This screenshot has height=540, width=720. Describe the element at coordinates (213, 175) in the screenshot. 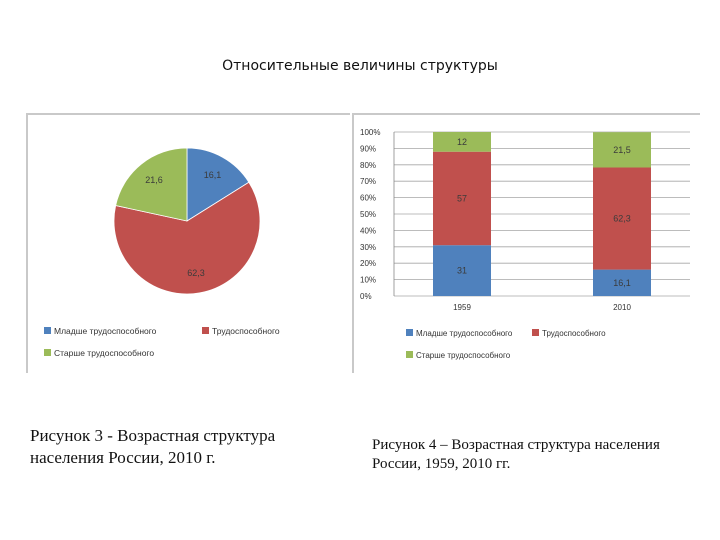

I see `pie-data-label-0: 16,1` at that location.